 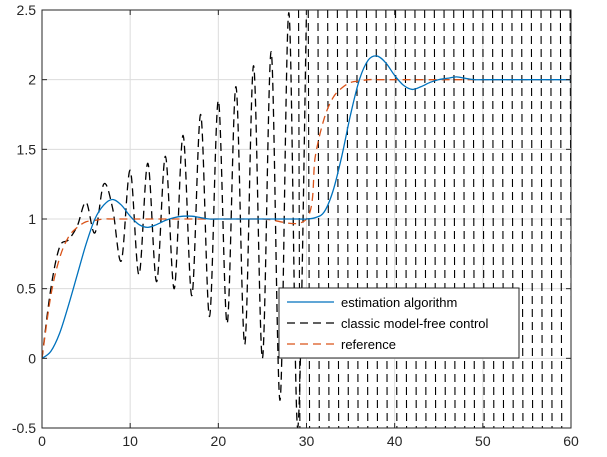 What do you see at coordinates (32, 80) in the screenshot?
I see `y-tick-label: 2` at bounding box center [32, 80].